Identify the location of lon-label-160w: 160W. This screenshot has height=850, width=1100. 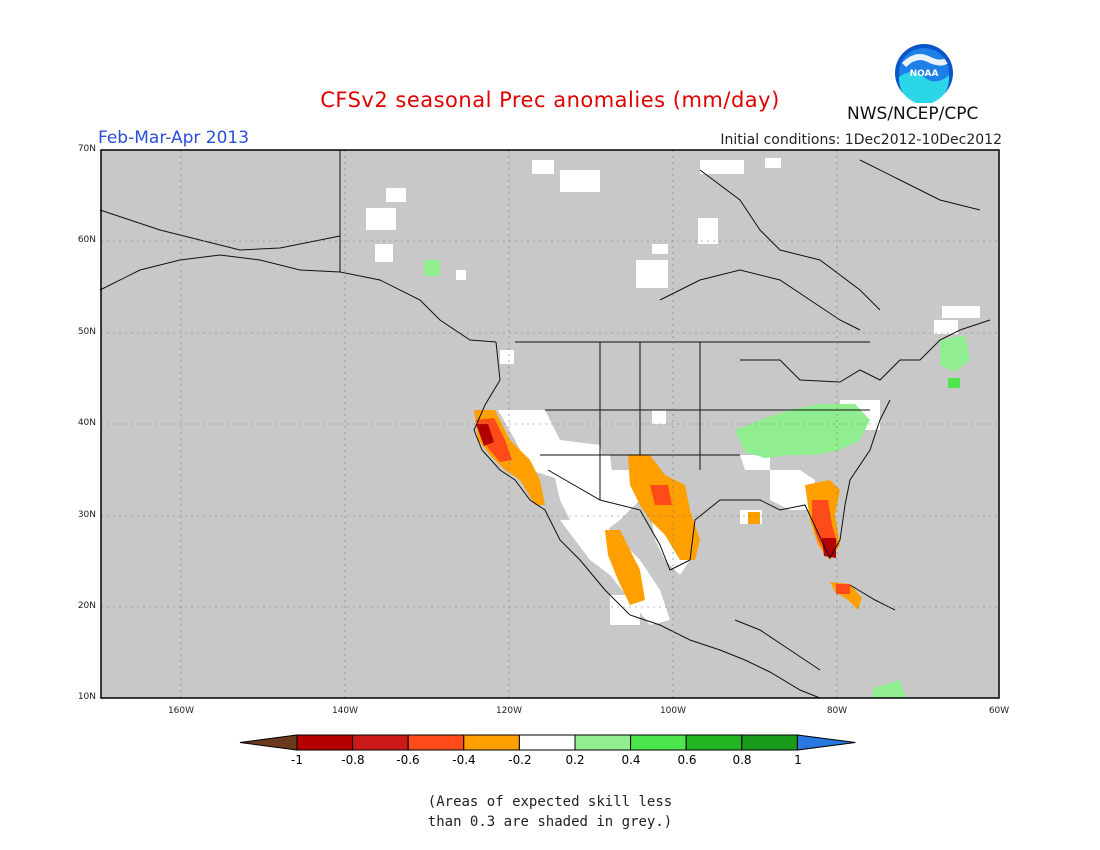
(181, 711).